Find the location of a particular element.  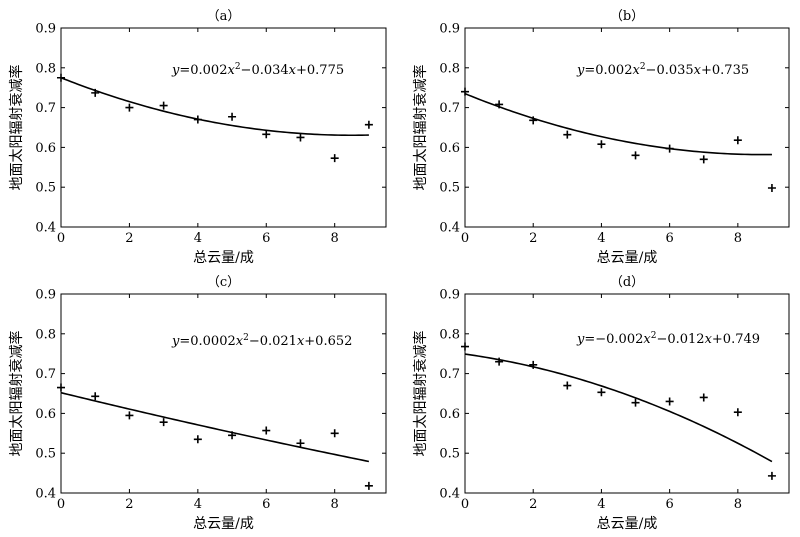

equation-part: −0.035 is located at coordinates (670, 70).